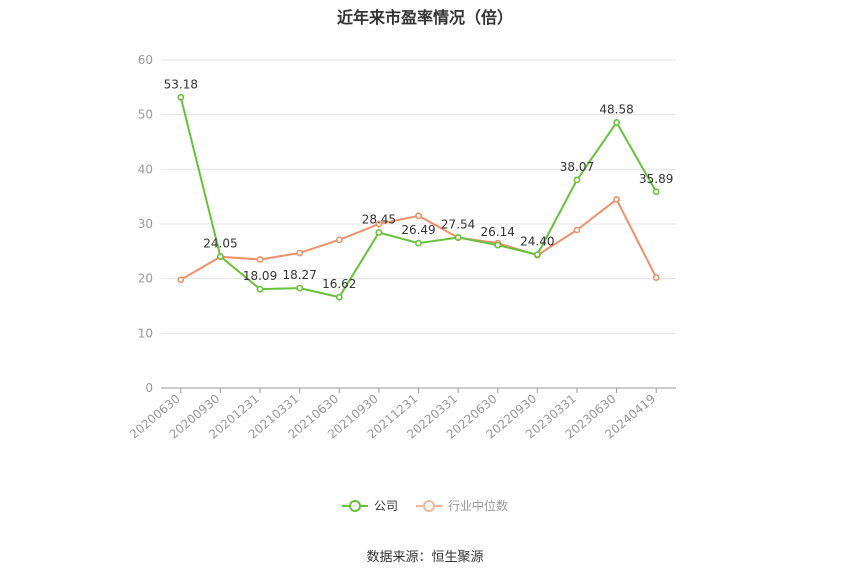 The width and height of the screenshot is (850, 575). What do you see at coordinates (145, 279) in the screenshot?
I see `y-tick-label: 20` at bounding box center [145, 279].